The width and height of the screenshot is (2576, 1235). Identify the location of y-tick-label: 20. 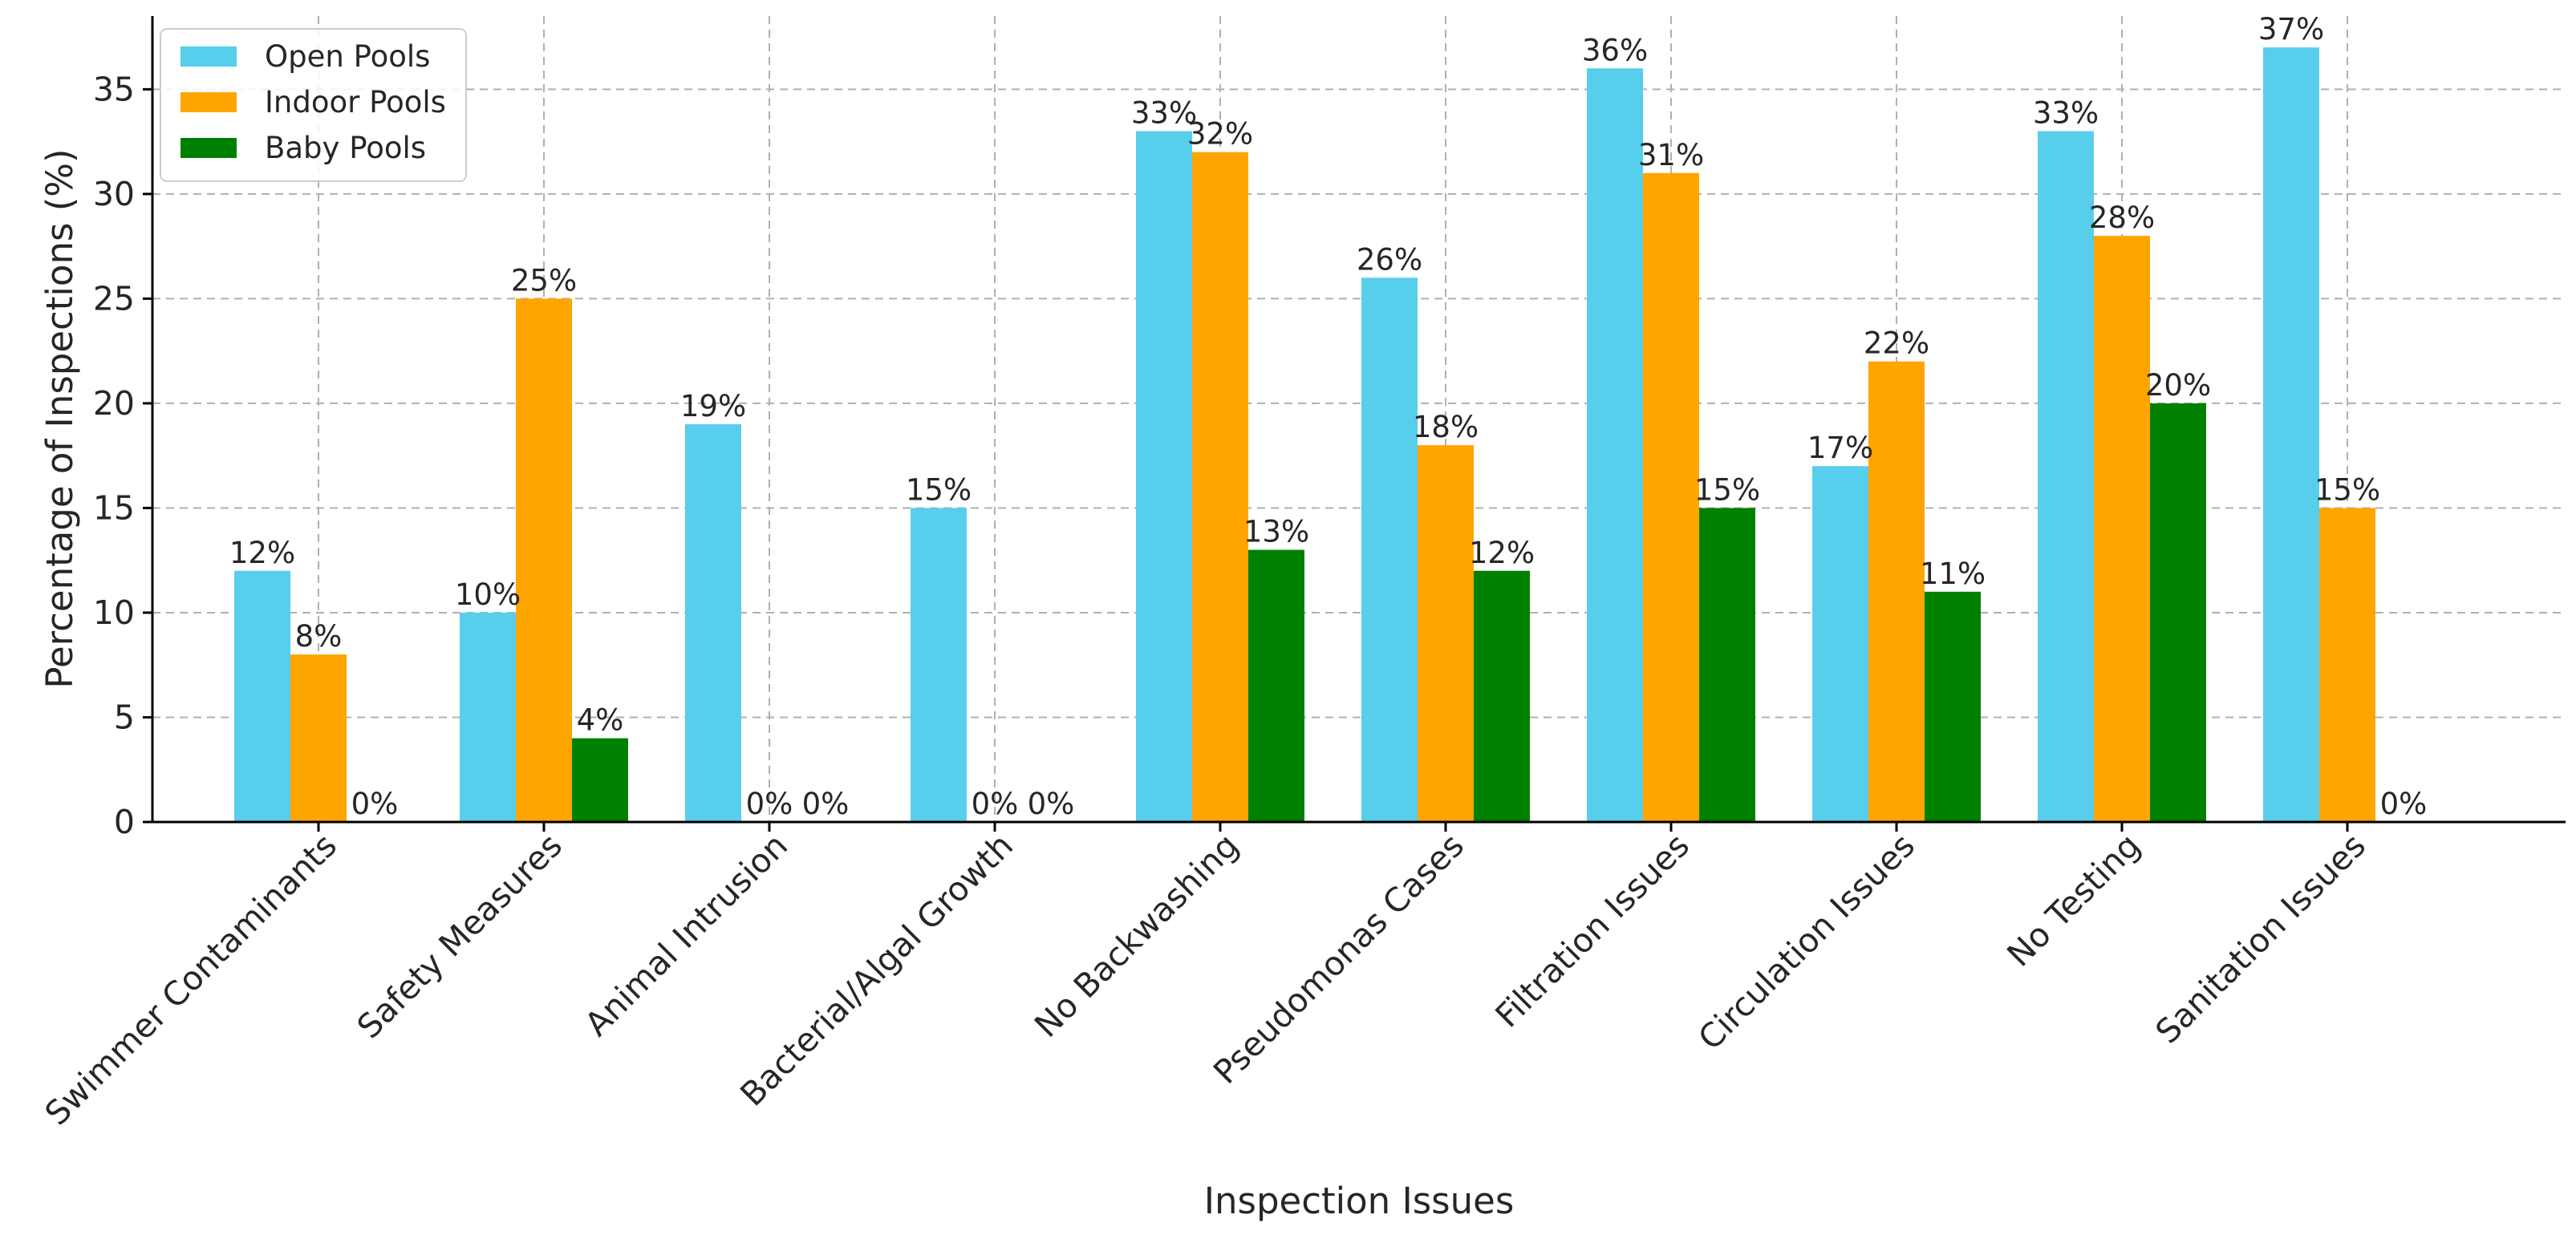
(114, 403).